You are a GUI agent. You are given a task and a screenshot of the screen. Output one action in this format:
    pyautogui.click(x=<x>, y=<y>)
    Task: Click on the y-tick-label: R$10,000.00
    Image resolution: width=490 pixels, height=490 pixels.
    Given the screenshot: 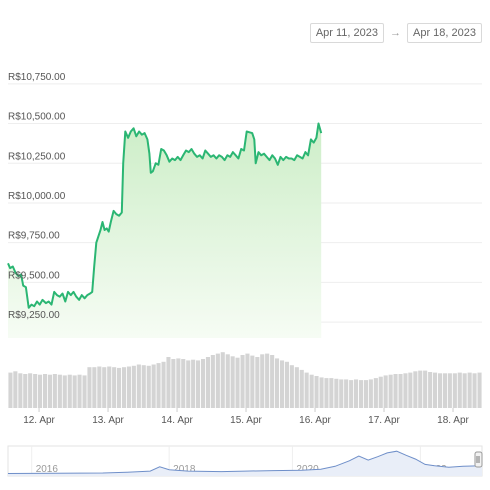 What is the action you would take?
    pyautogui.click(x=37, y=196)
    